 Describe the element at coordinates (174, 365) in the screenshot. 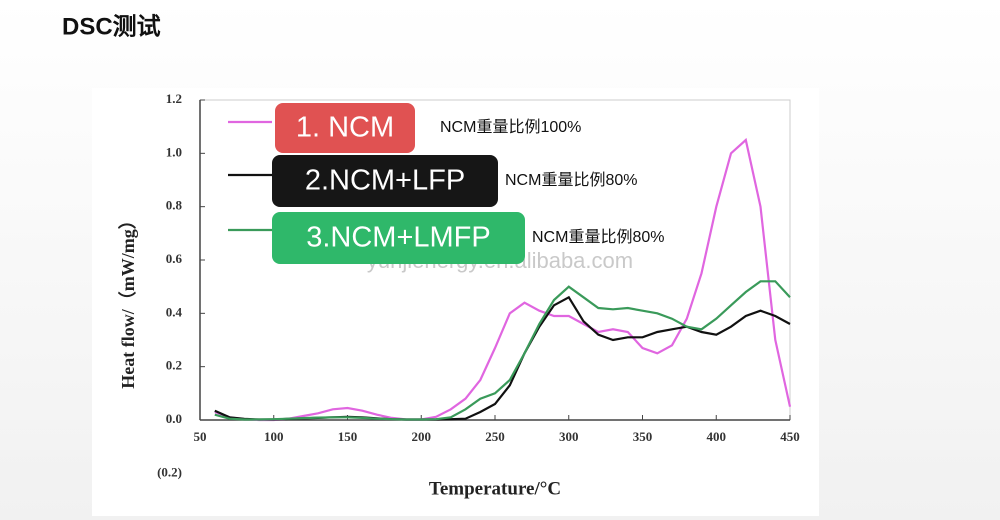

I see `y-tick-label: 0.2` at that location.